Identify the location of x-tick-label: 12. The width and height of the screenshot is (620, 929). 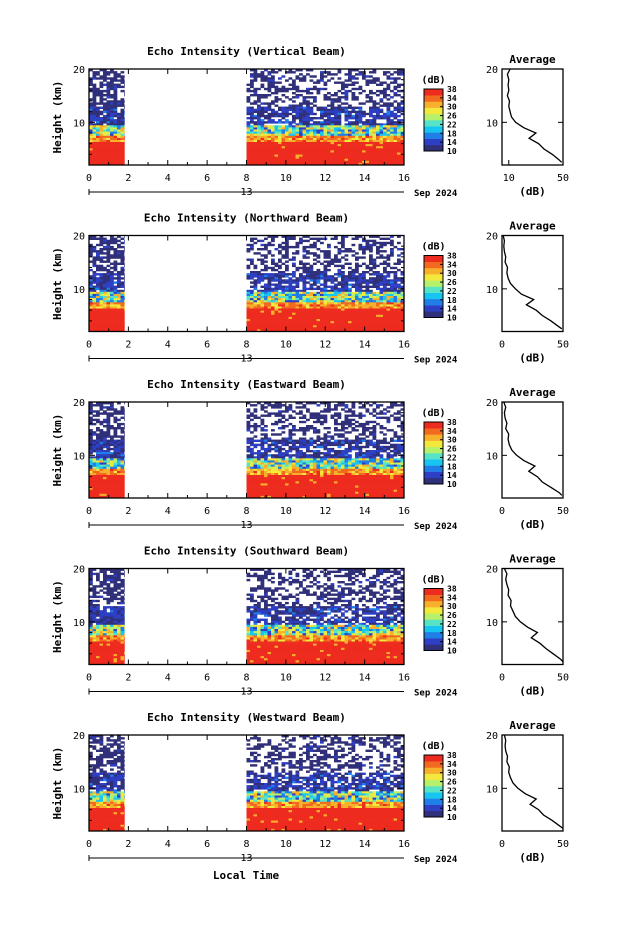
(325, 178).